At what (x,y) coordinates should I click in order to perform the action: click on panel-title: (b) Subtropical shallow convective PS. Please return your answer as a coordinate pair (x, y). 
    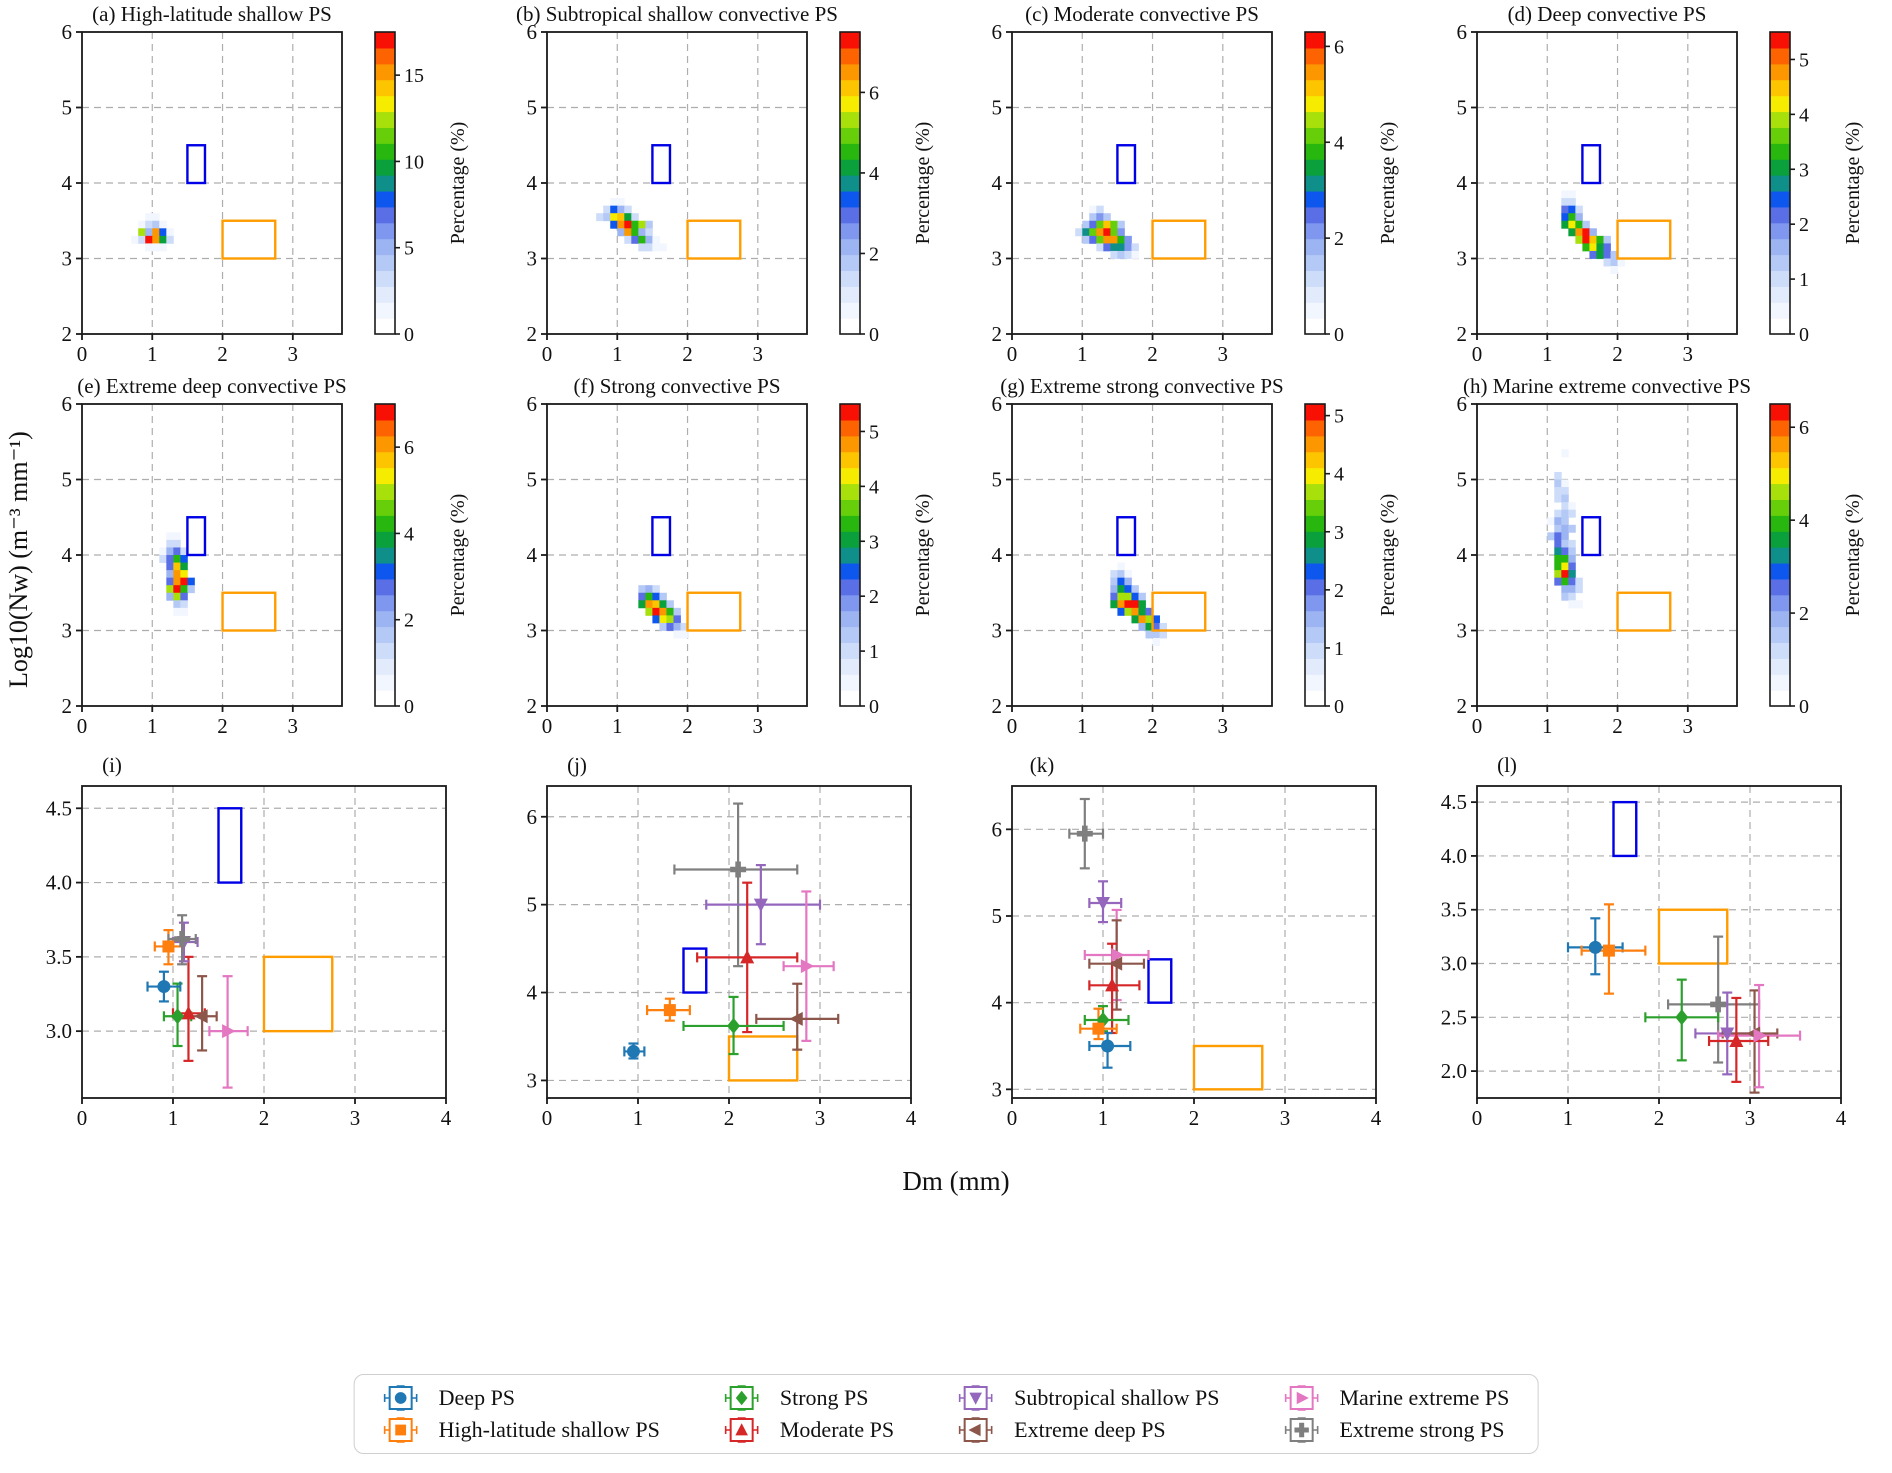
    Looking at the image, I should click on (677, 14).